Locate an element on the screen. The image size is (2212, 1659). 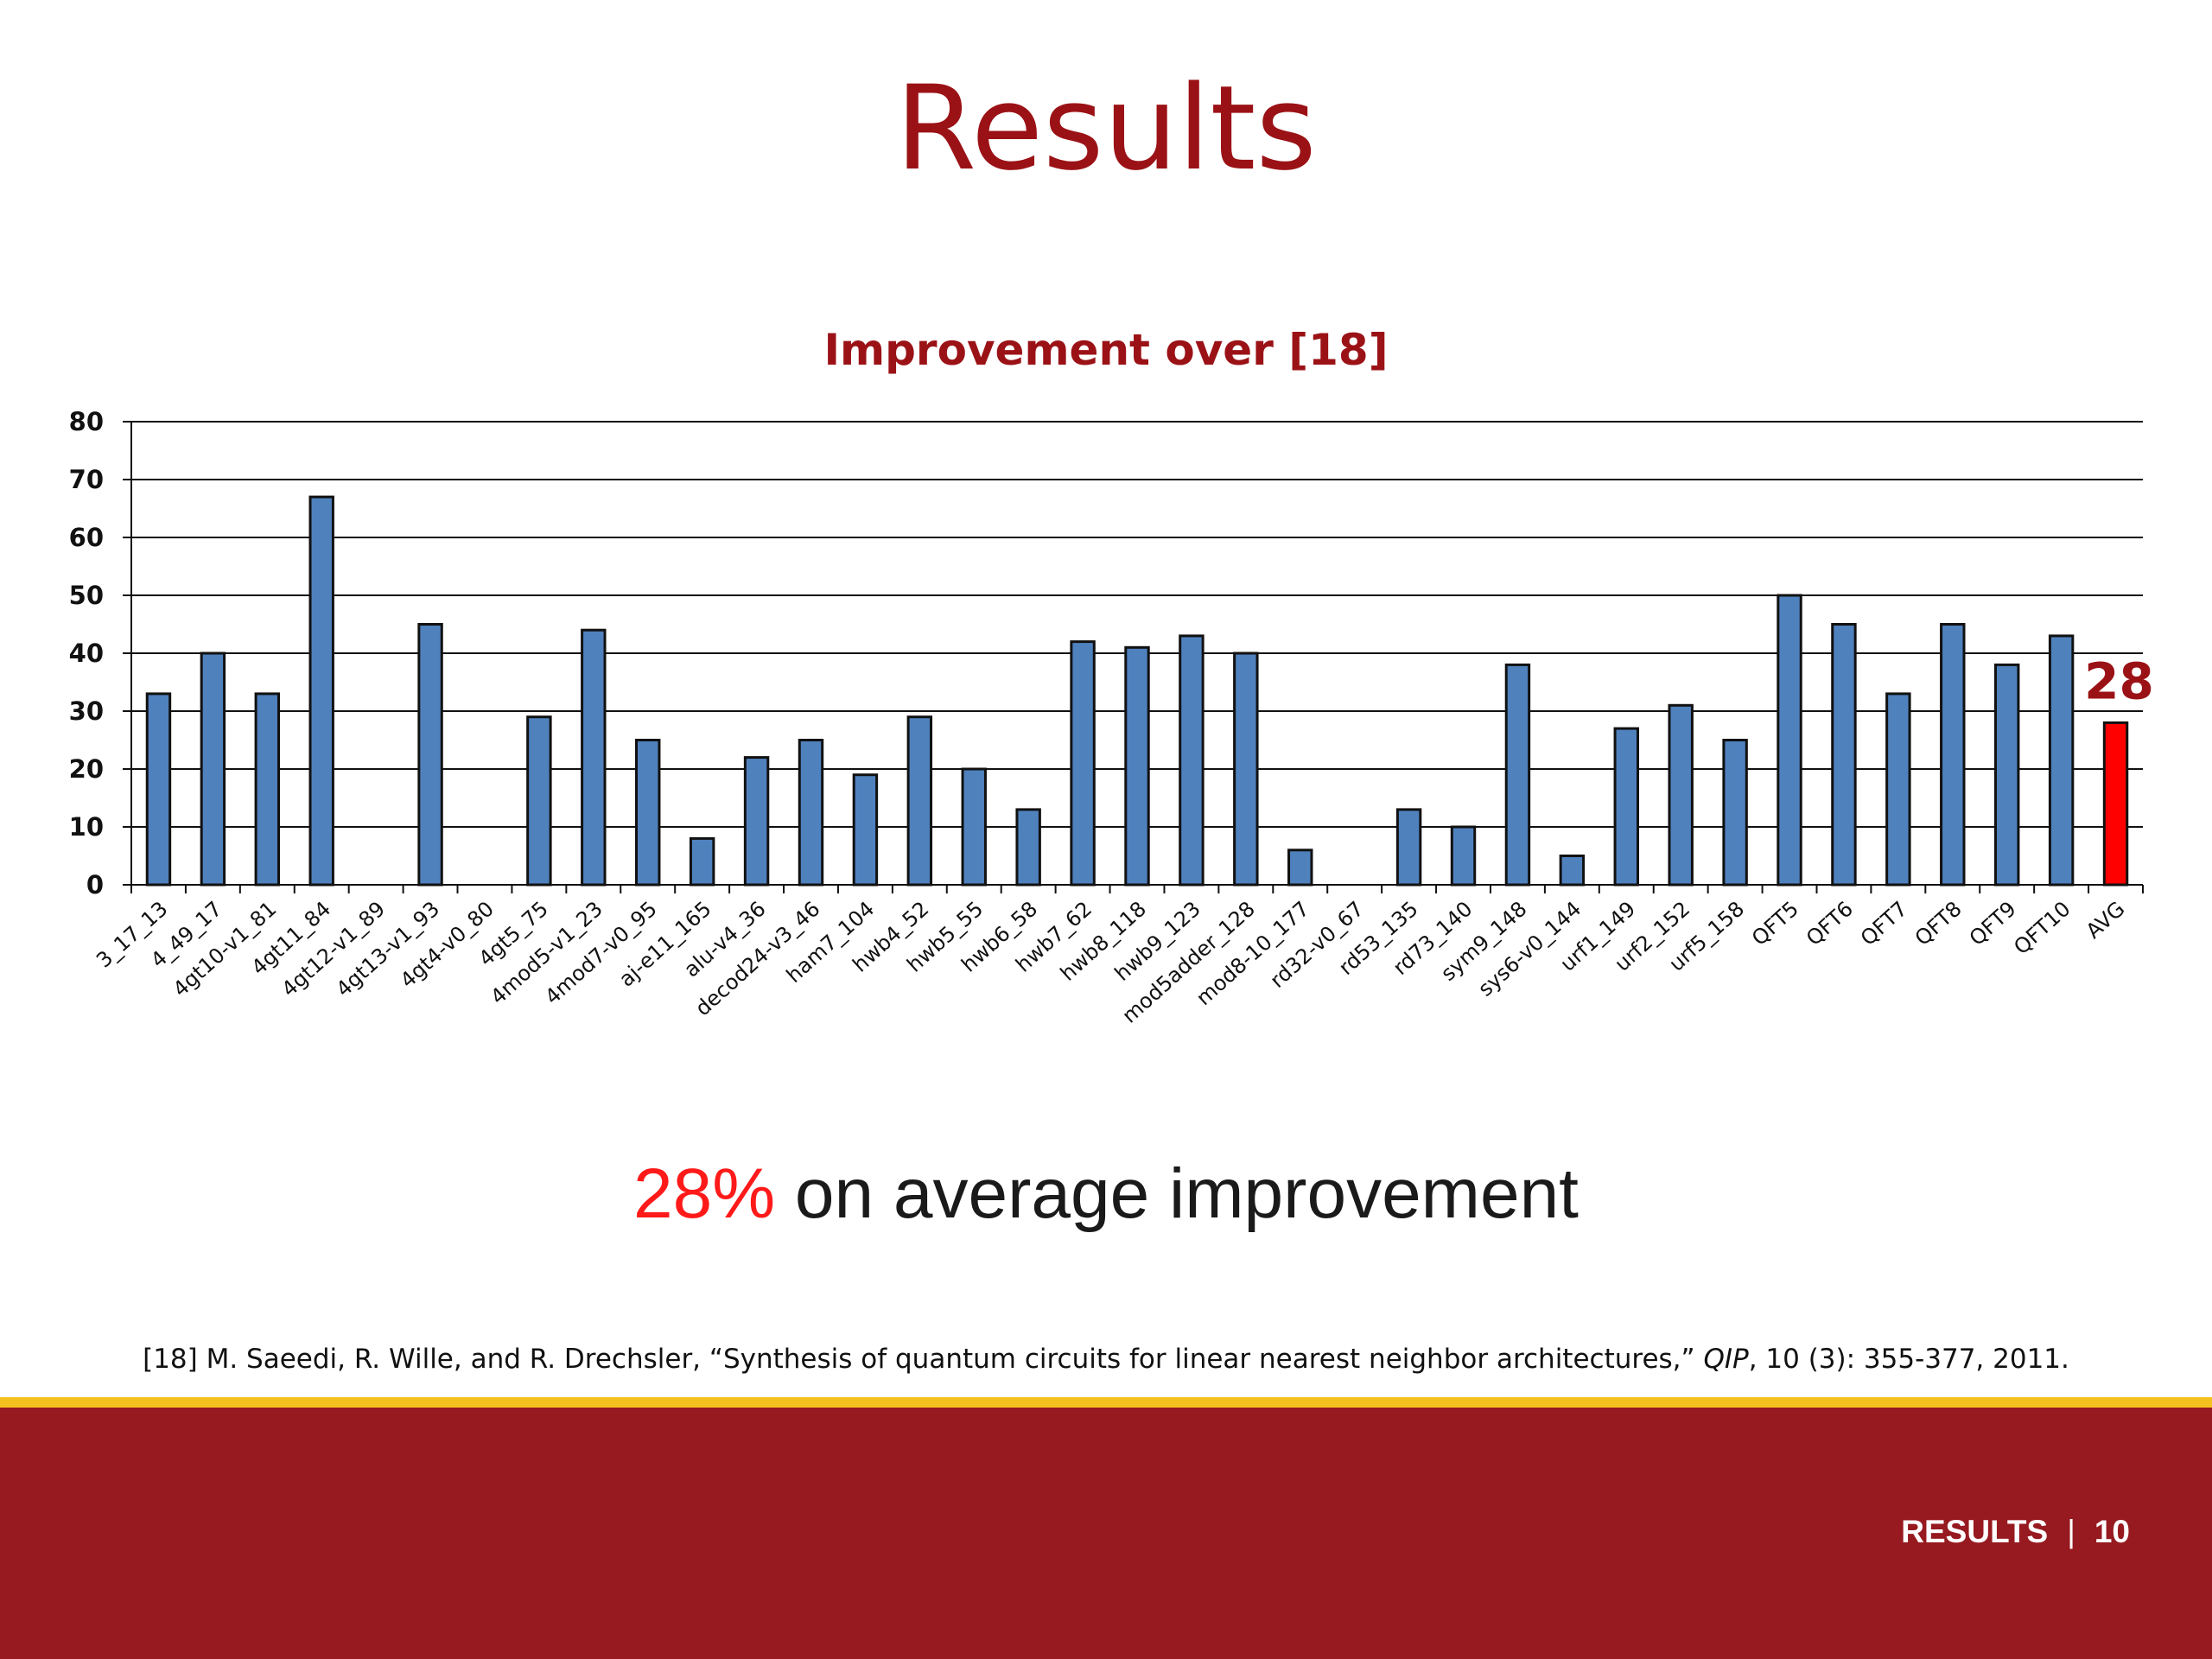
summary-highlight: 28% is located at coordinates (704, 1193).